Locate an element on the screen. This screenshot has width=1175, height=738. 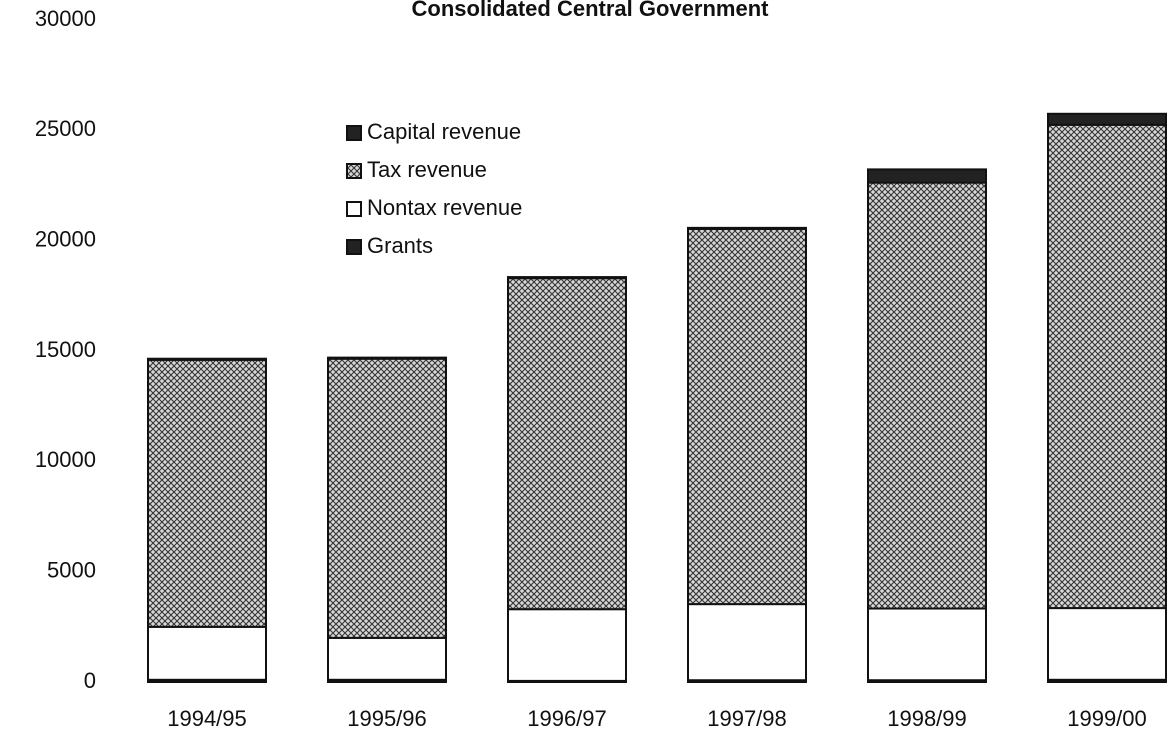
y-tick-label: 20000 is located at coordinates (65, 238).